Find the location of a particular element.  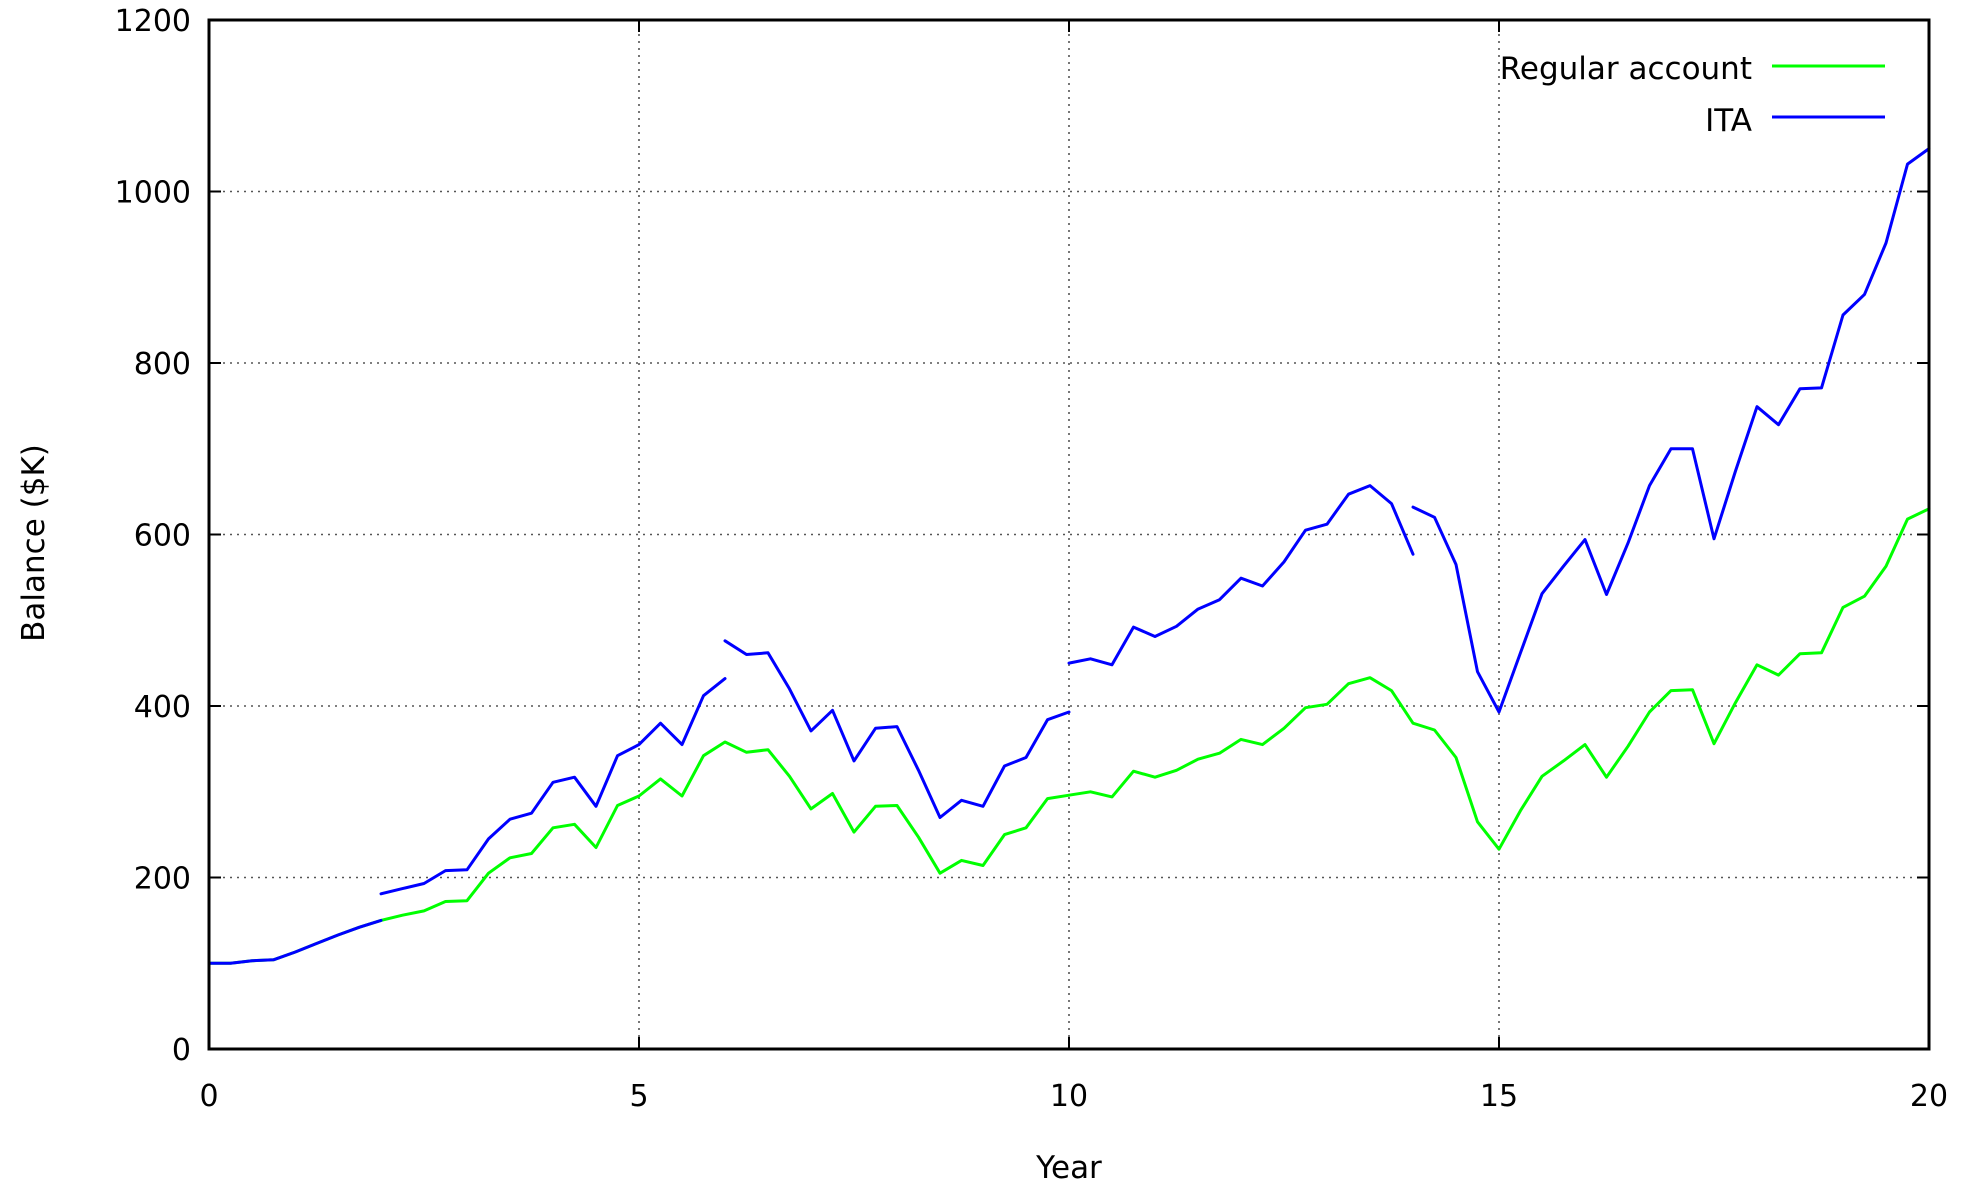

x-tick-label: 5 is located at coordinates (638, 1096).